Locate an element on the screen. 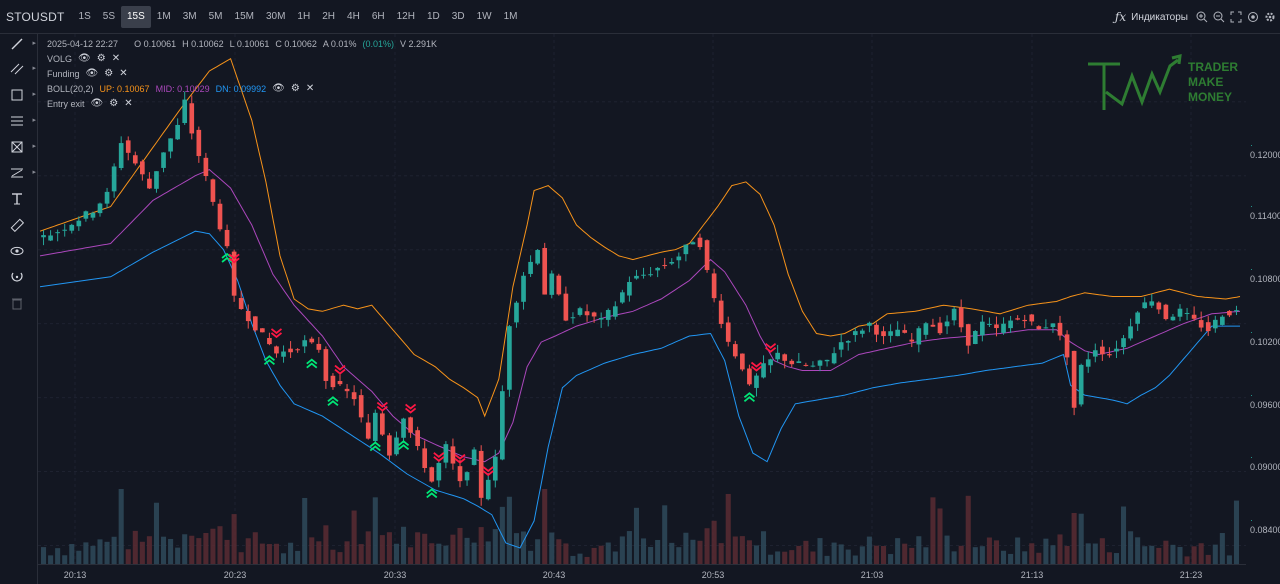 The width and height of the screenshot is (1280, 584). symbol-label: STOUSDT is located at coordinates (35, 16).